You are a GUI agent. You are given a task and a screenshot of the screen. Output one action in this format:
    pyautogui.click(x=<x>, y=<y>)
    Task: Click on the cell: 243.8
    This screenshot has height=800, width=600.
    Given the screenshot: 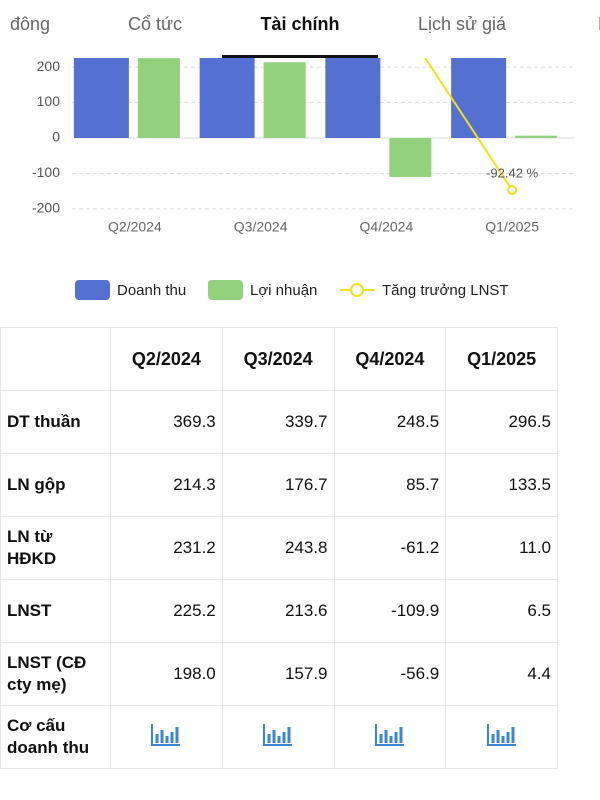 What is the action you would take?
    pyautogui.click(x=278, y=548)
    